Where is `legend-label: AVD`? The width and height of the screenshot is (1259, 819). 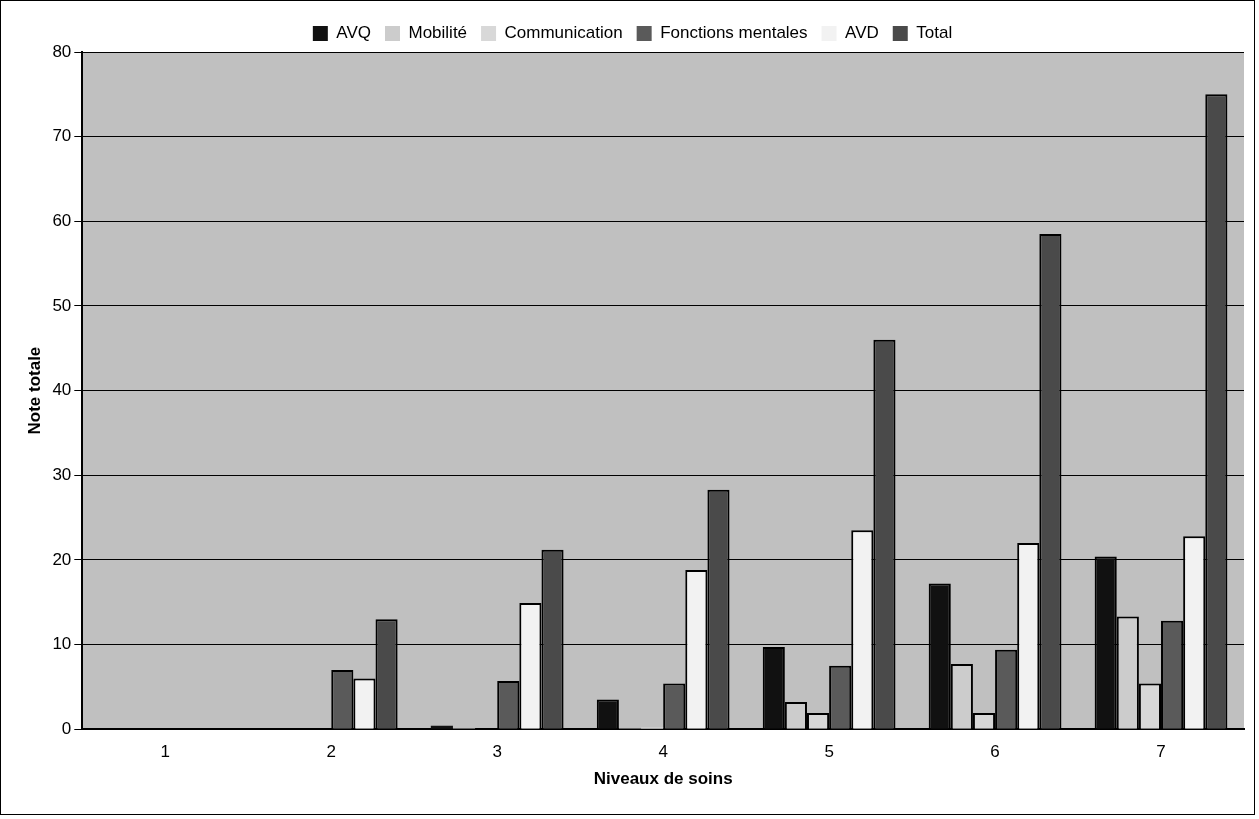 legend-label: AVD is located at coordinates (862, 33).